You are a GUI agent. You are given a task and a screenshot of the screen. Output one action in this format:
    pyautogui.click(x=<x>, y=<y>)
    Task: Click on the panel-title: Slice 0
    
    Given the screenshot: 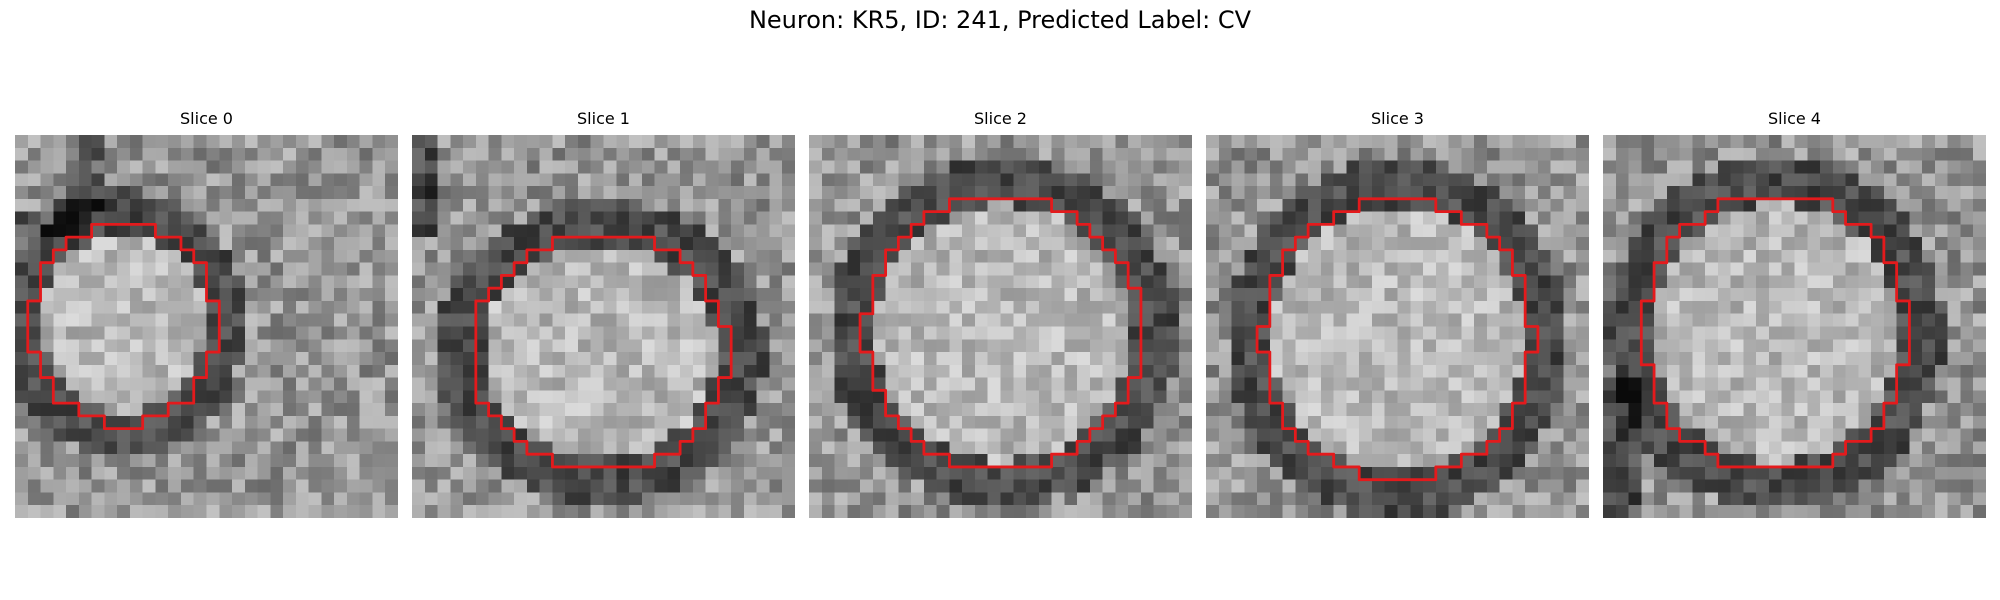 What is the action you would take?
    pyautogui.click(x=206, y=118)
    